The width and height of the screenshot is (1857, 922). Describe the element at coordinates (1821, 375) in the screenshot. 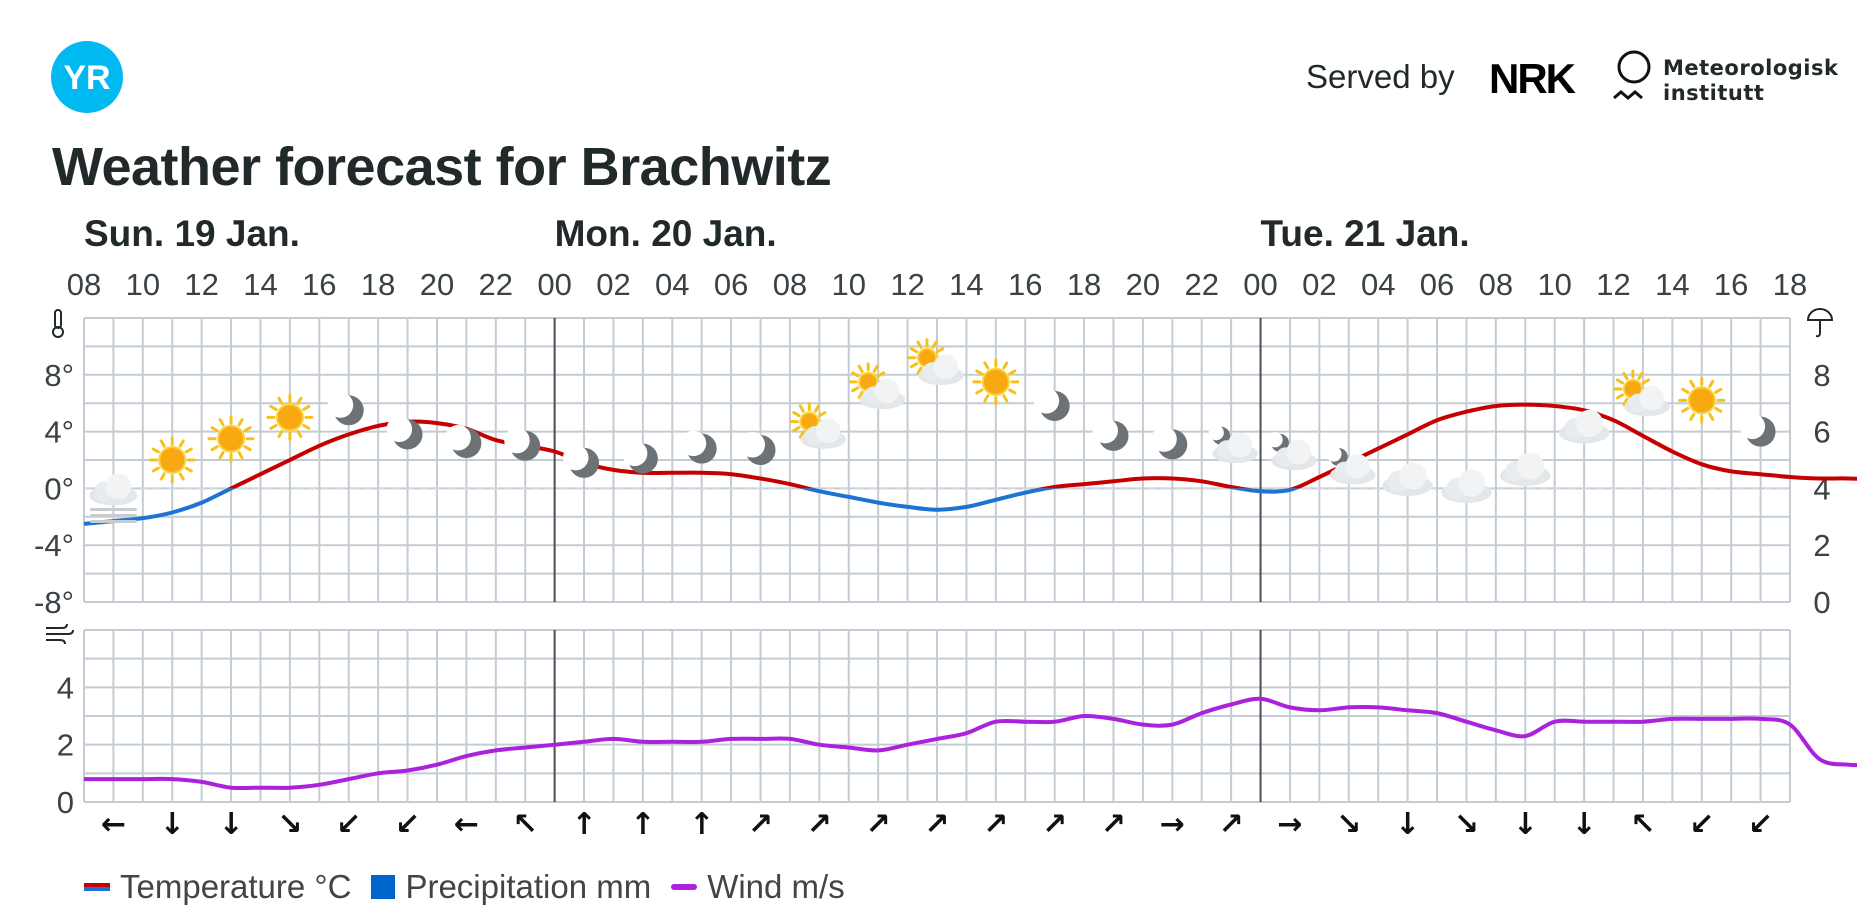

I see `precipitation-tick-label: 8` at that location.